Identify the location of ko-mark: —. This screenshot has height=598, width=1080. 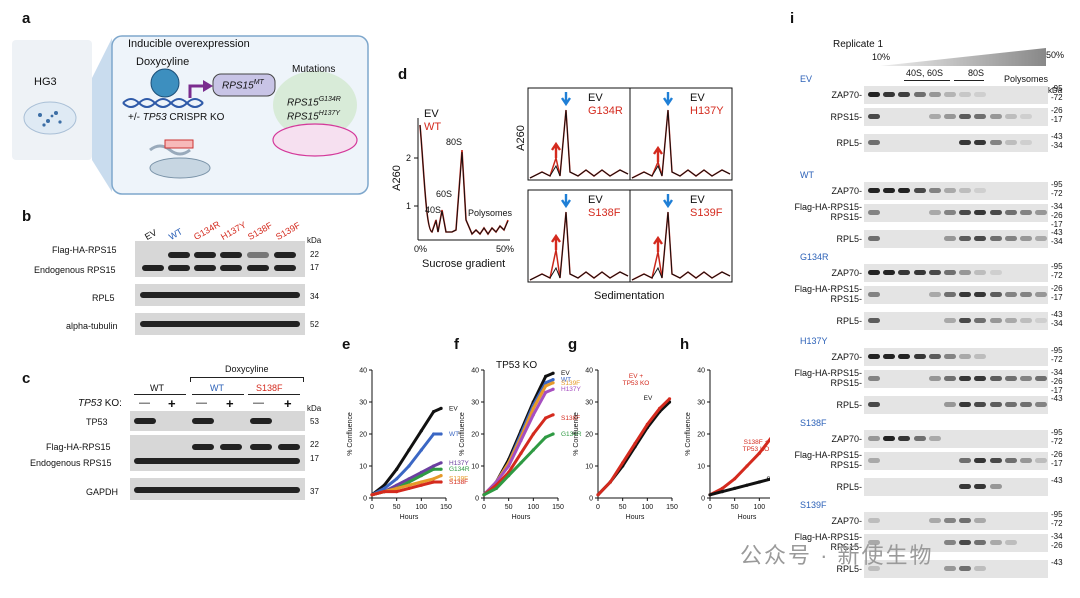
(201, 403).